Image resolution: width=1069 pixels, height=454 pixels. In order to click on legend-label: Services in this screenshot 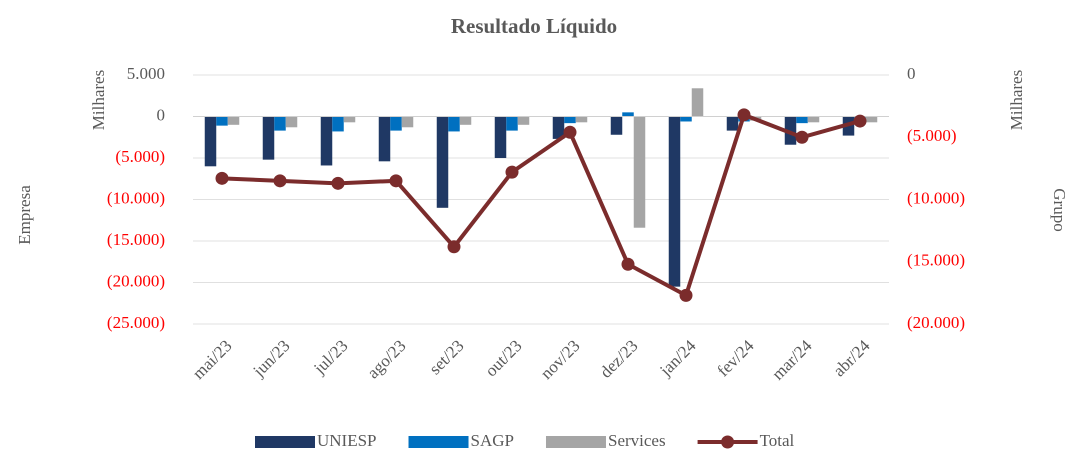, I will do `click(637, 440)`.